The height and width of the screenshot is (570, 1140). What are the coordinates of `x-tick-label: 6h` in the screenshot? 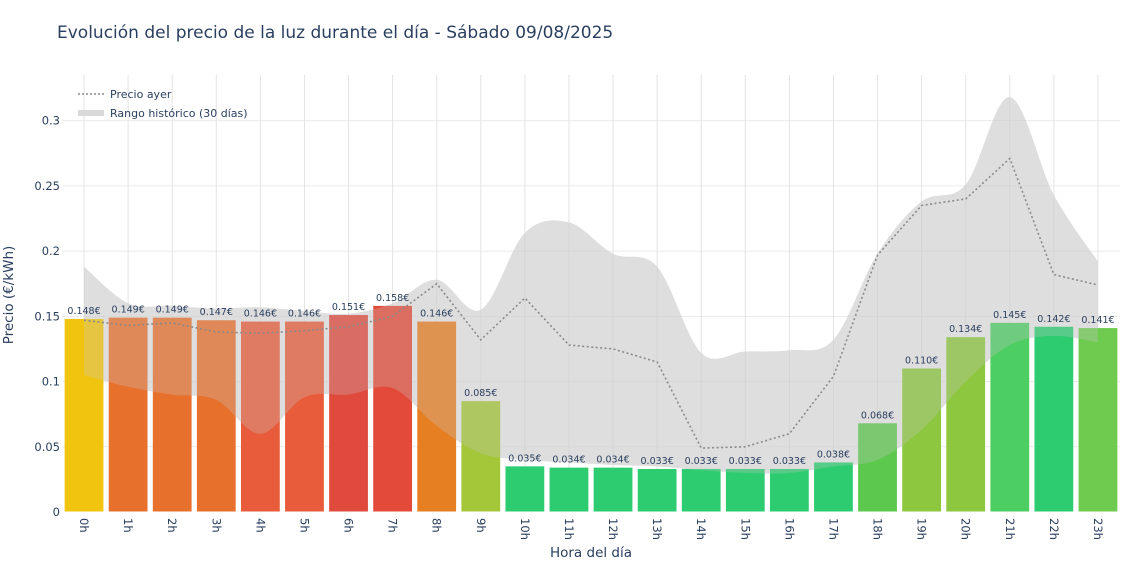 It's located at (349, 525).